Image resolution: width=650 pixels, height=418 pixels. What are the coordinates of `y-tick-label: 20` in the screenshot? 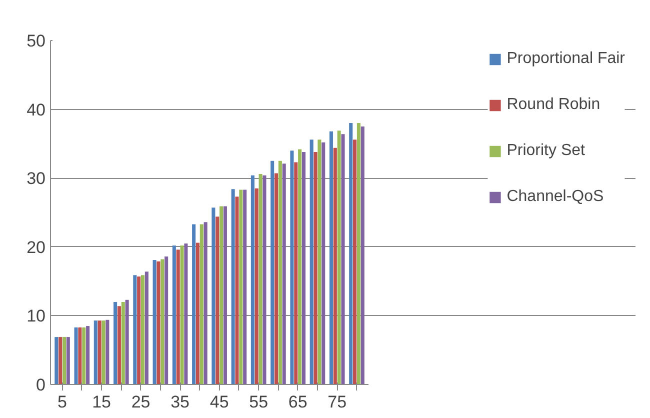 It's located at (36, 247).